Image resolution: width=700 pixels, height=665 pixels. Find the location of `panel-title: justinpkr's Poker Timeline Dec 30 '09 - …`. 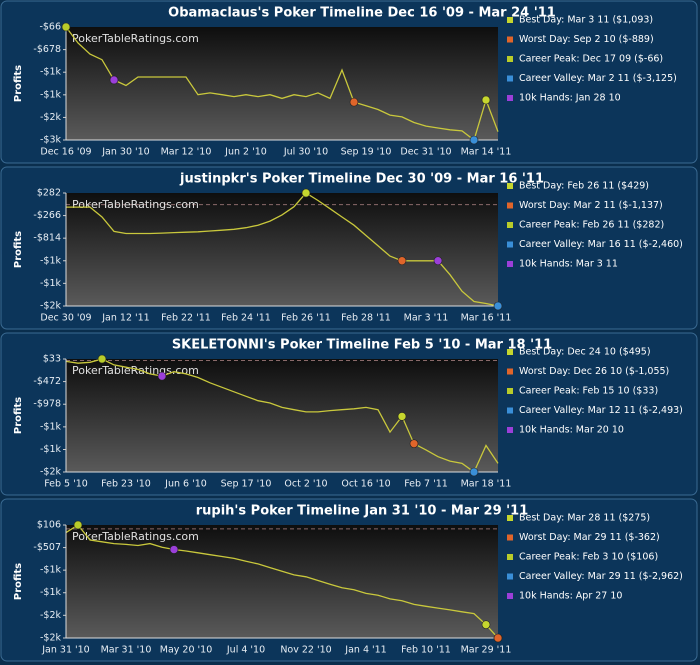

panel-title: justinpkr's Poker Timeline Dec 30 '09 - … is located at coordinates (361, 179).